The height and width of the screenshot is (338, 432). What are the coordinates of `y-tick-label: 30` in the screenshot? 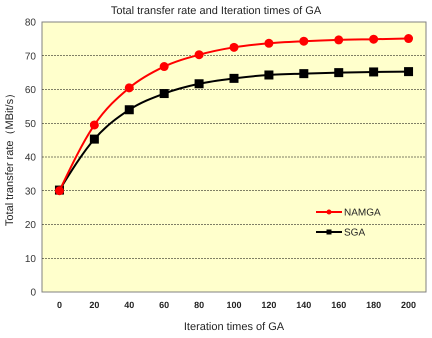 It's located at (30, 192).